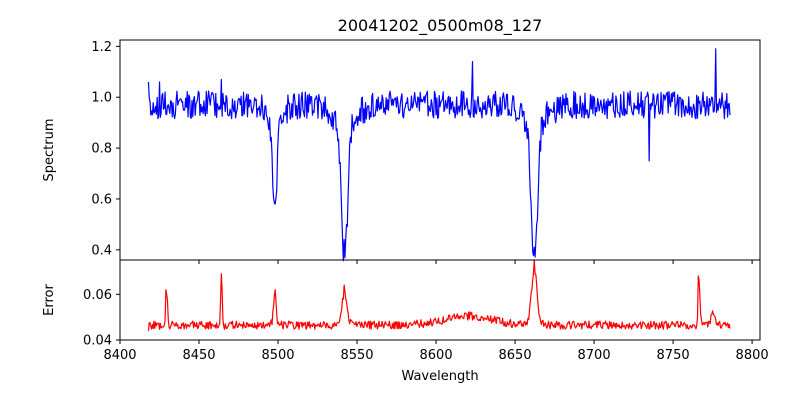 The width and height of the screenshot is (800, 400). I want to click on error-x-ticks: 8400 8450 8500 8550 8600 8650 8700 8750 8800, so click(436, 351).